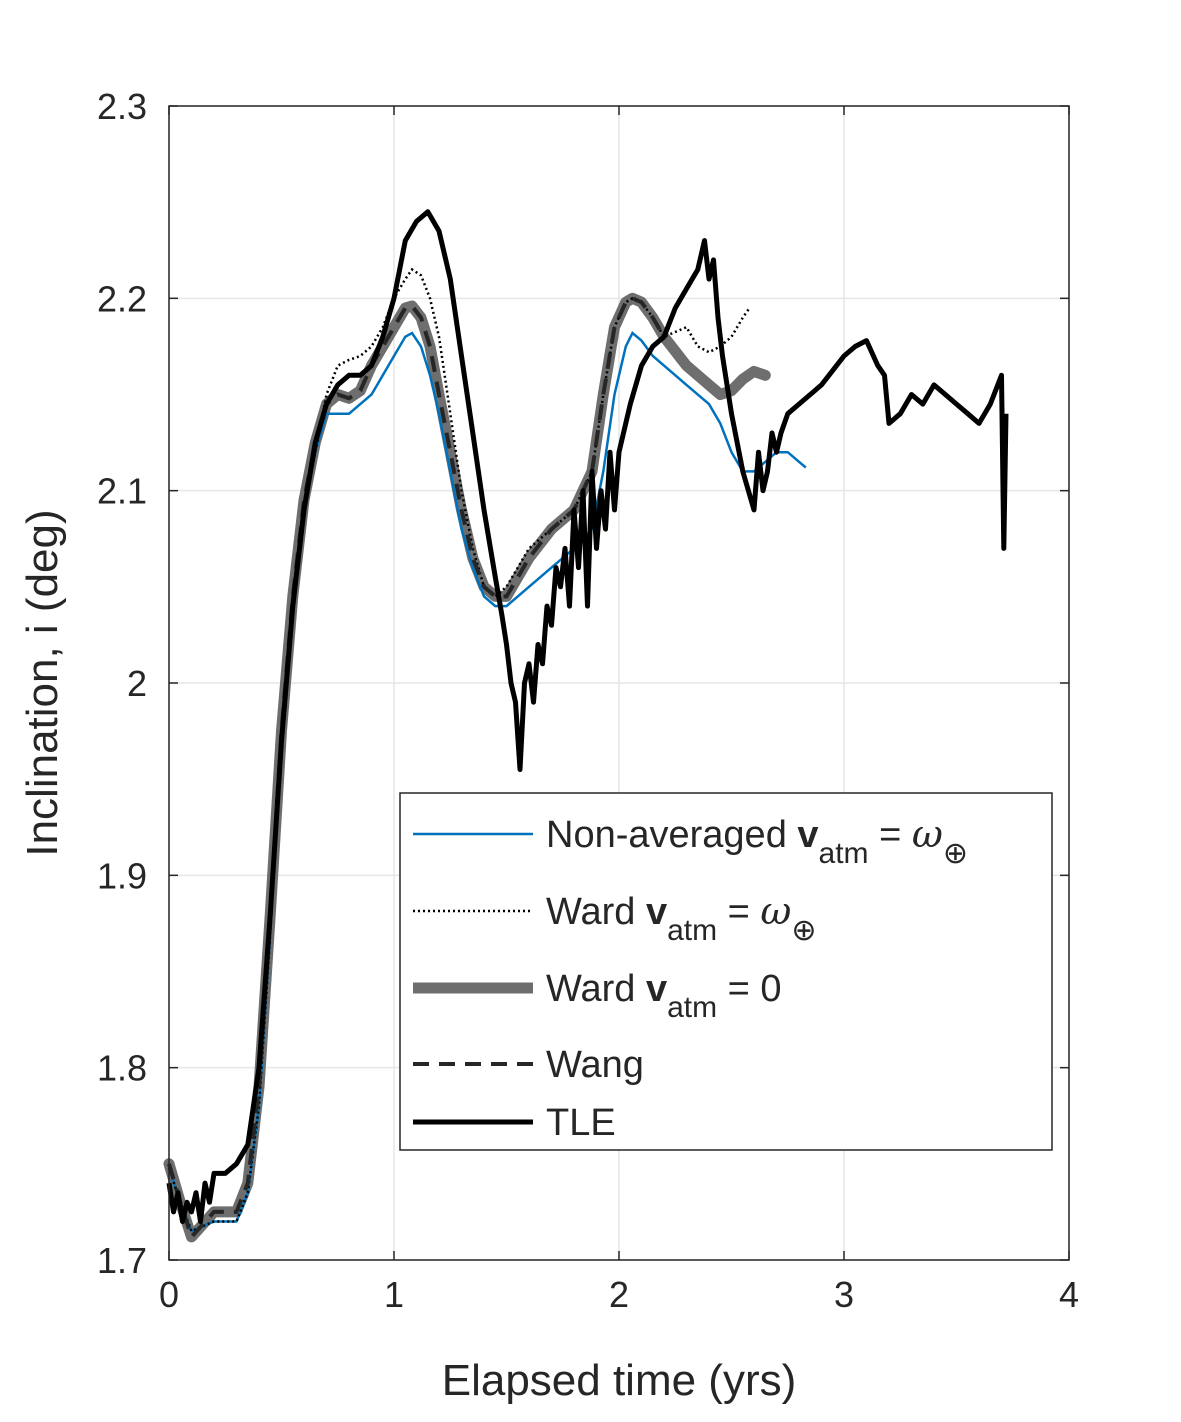  What do you see at coordinates (595, 1065) in the screenshot?
I see `legend-label-wang: Wang` at bounding box center [595, 1065].